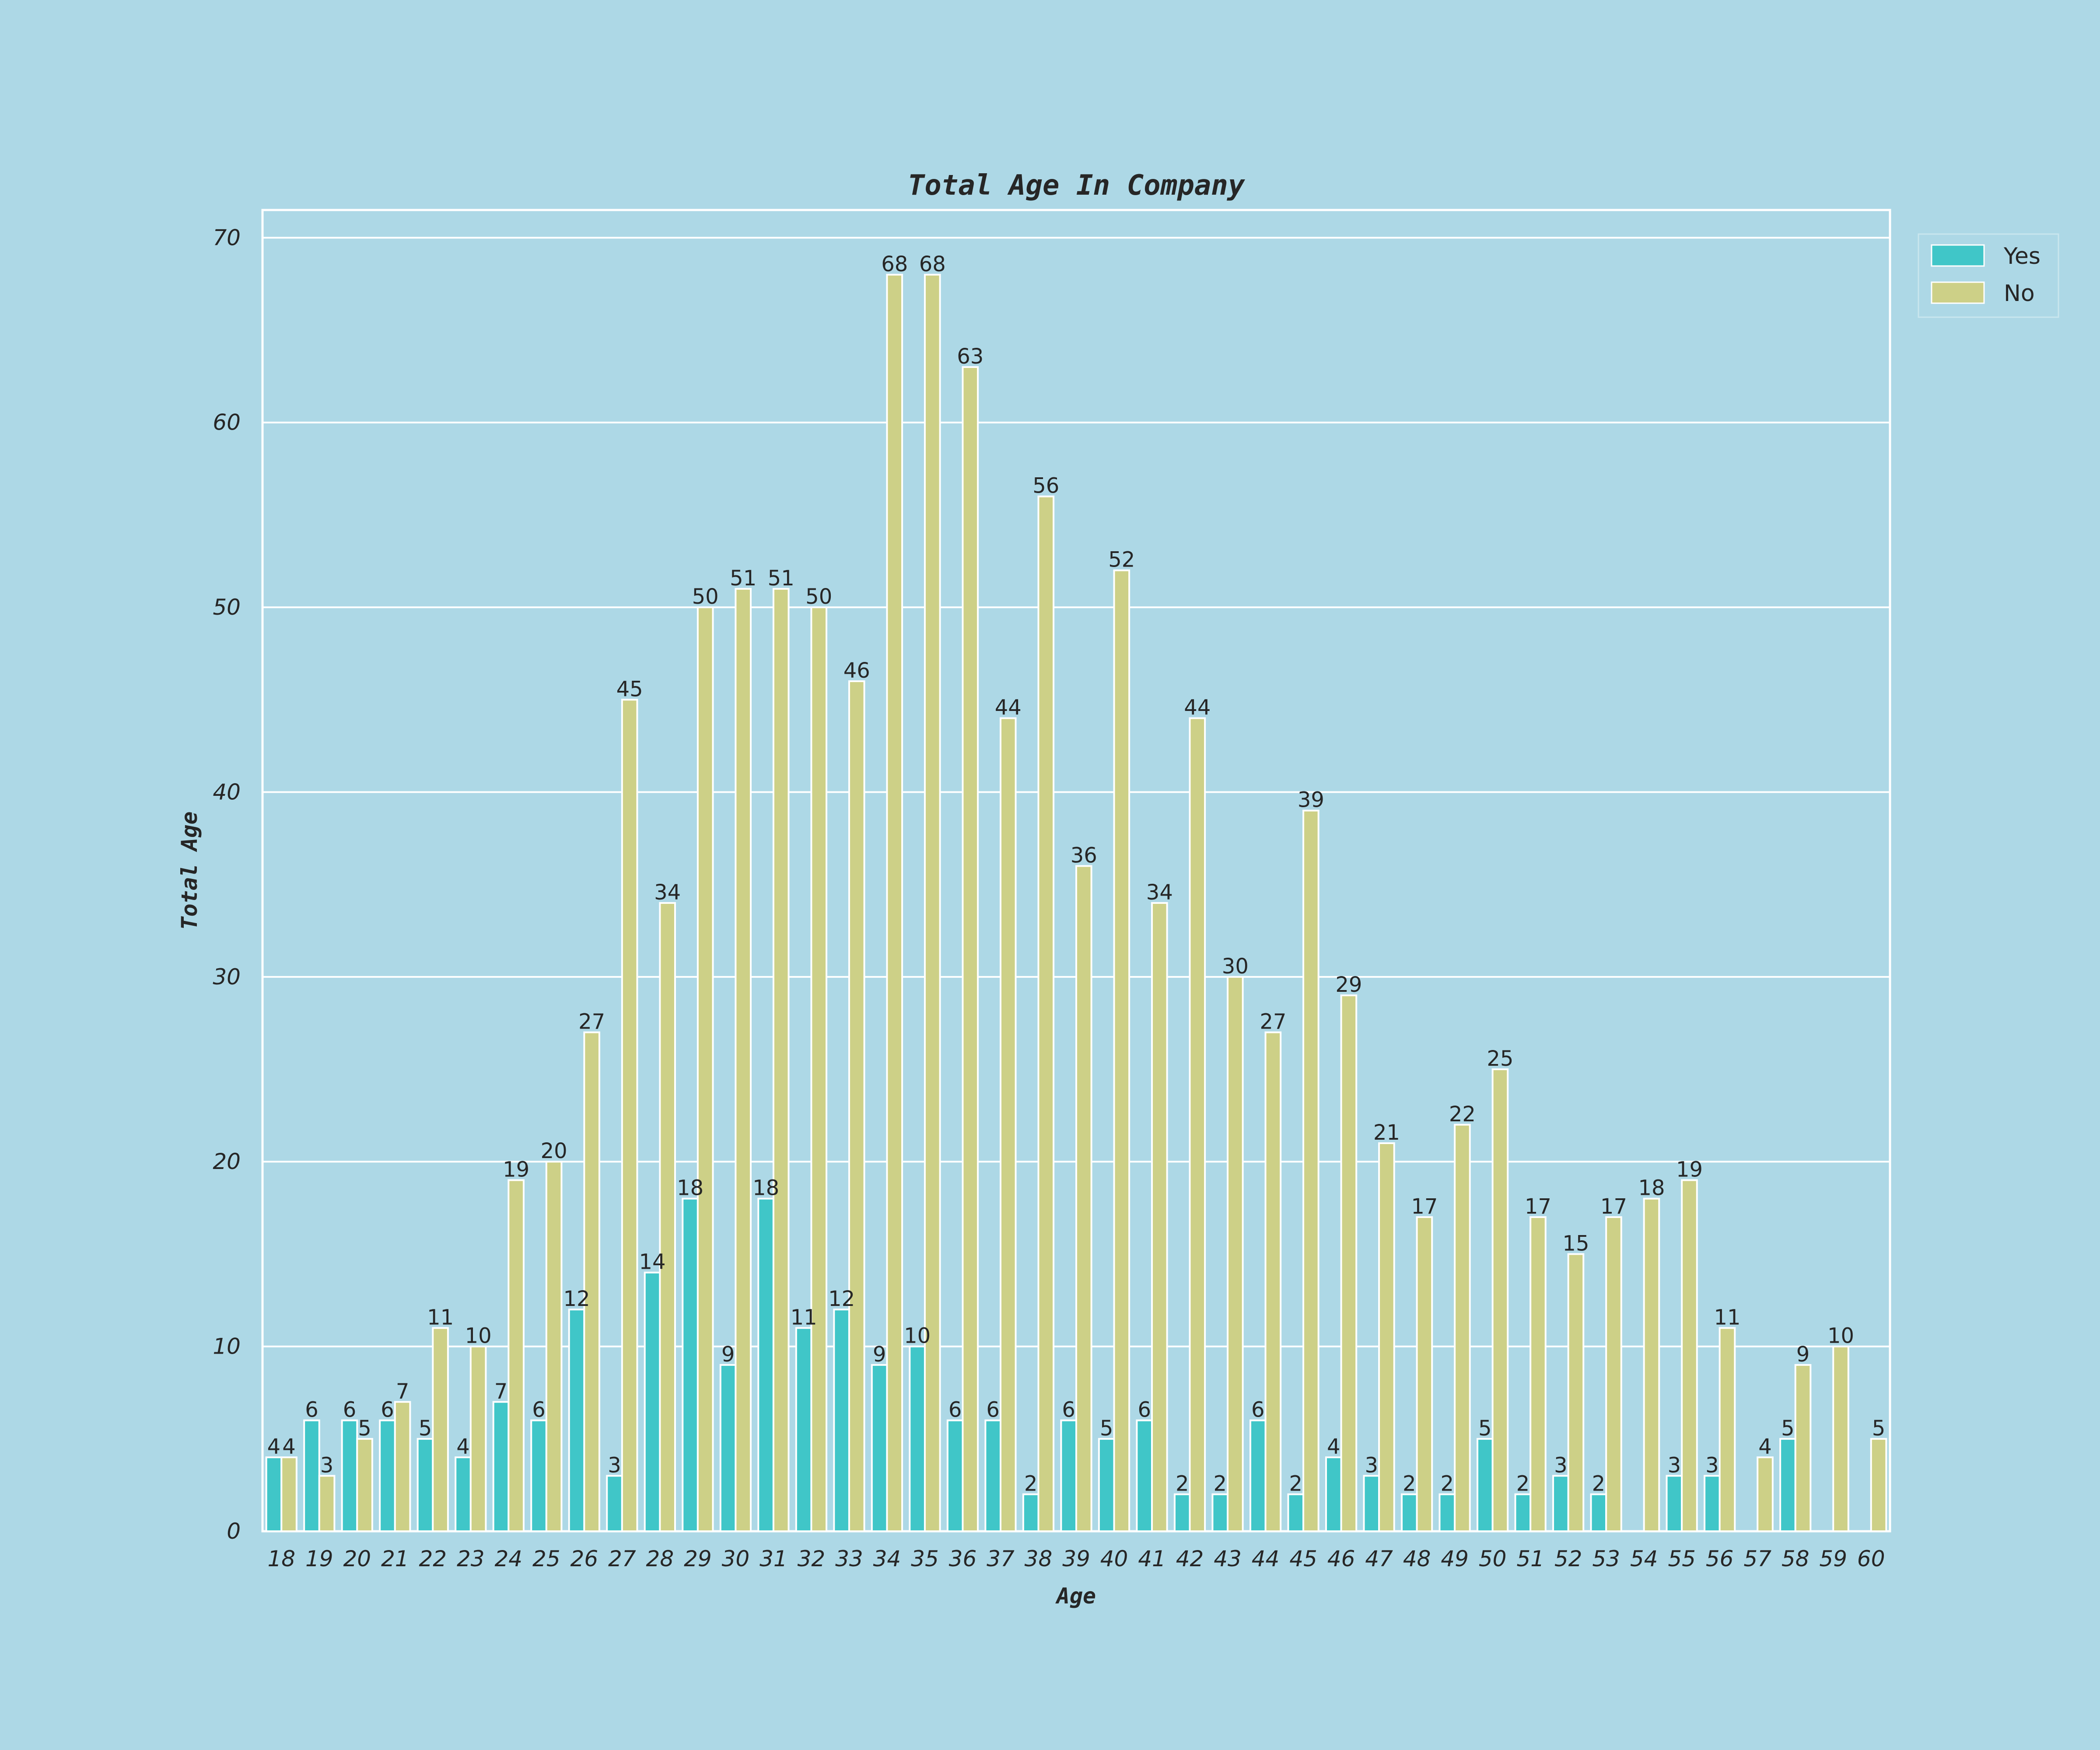 The image size is (2100, 1750). What do you see at coordinates (1493, 1559) in the screenshot?
I see `x-tick-label-50: 50` at bounding box center [1493, 1559].